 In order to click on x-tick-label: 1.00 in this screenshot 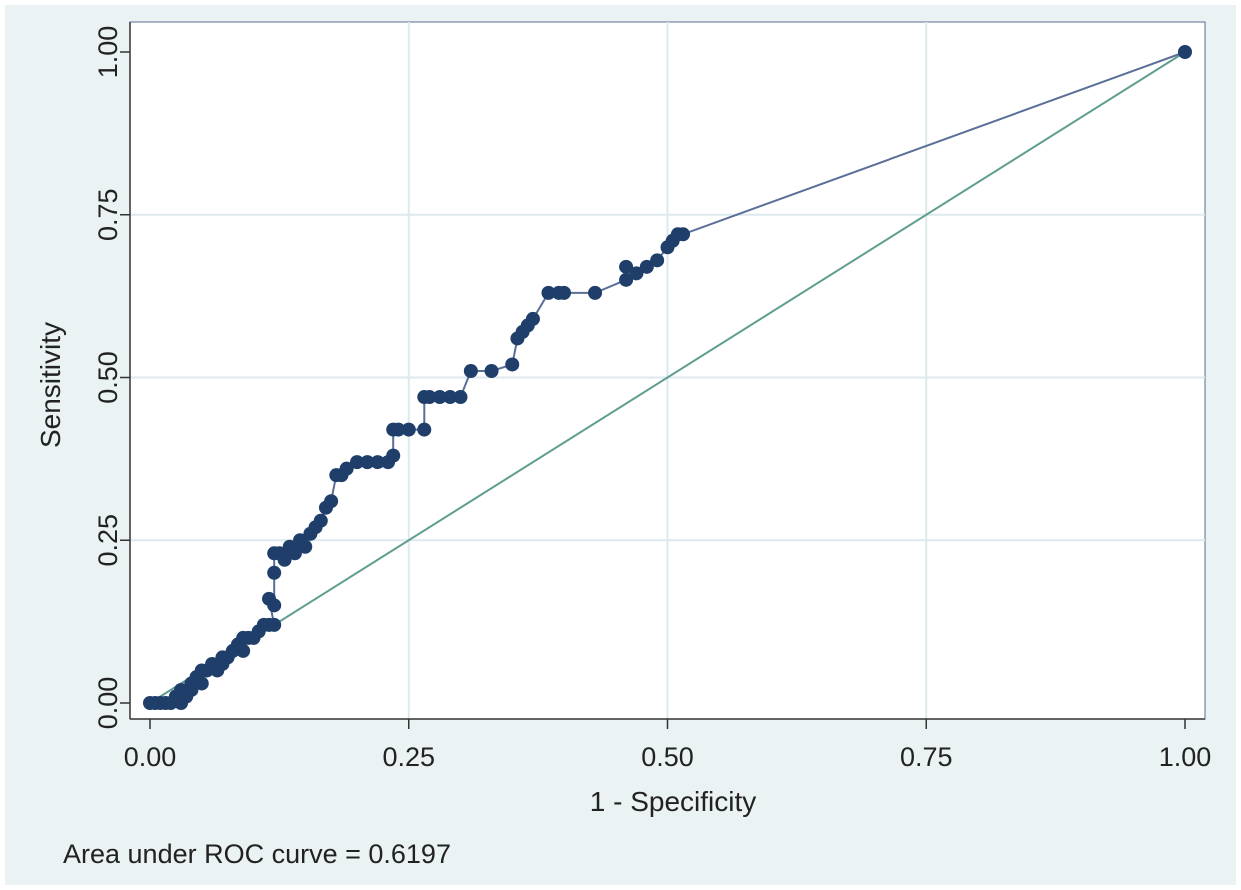, I will do `click(1185, 757)`.